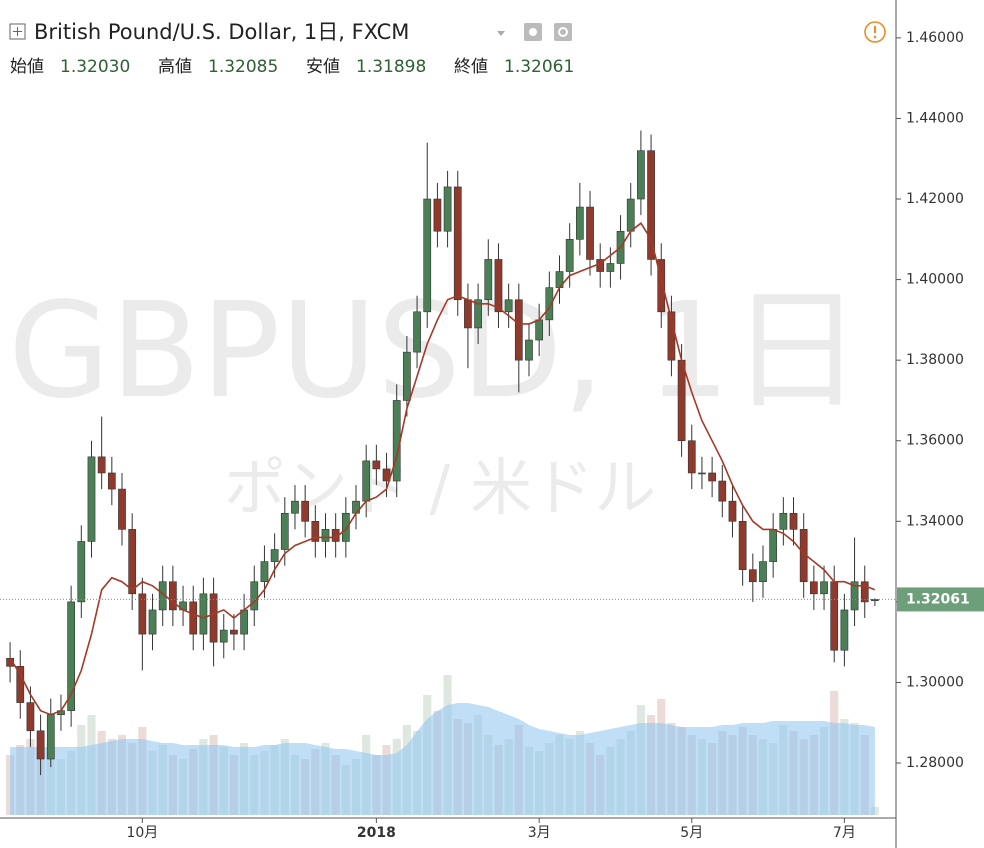 The width and height of the screenshot is (984, 848). Describe the element at coordinates (935, 682) in the screenshot. I see `y-tick-label: 1.30000` at that location.